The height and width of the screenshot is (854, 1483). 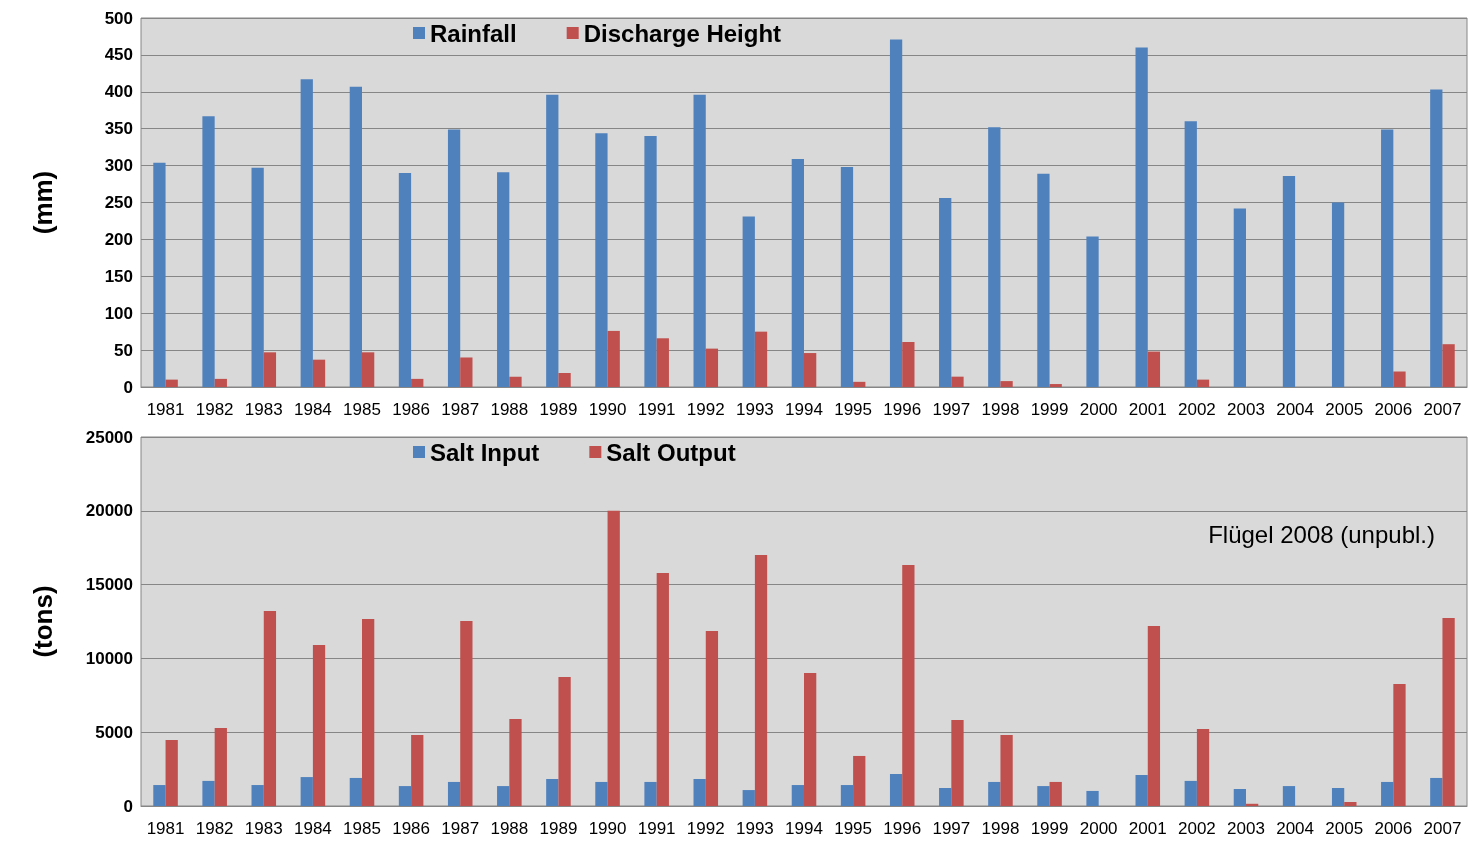 I want to click on x-tick-label: 2004, so click(x=1295, y=409).